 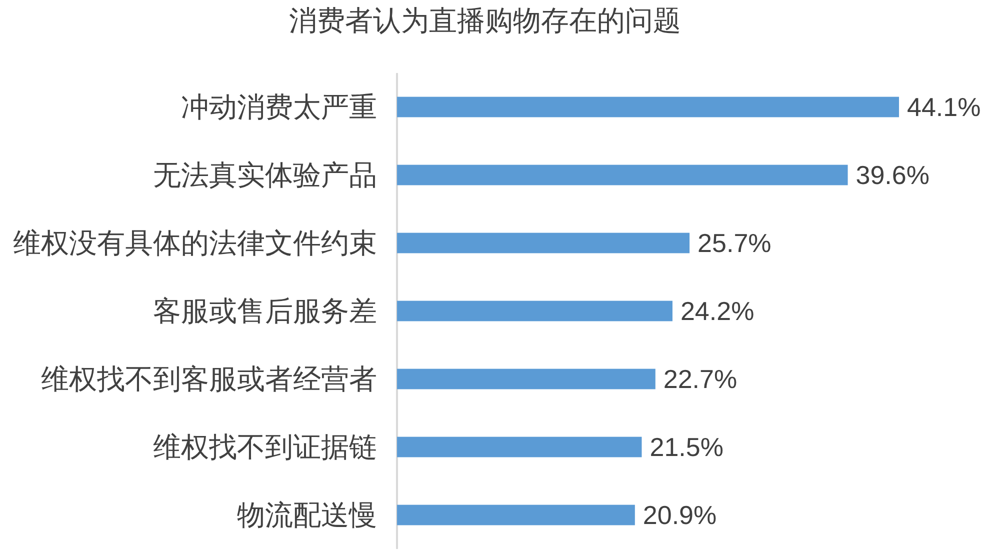 I want to click on value-label: 21.5%, so click(x=687, y=447).